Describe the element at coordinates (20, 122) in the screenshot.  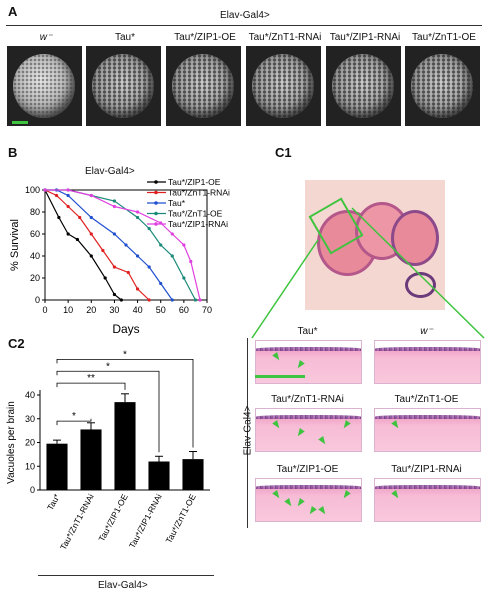
I see `scale-bar` at that location.